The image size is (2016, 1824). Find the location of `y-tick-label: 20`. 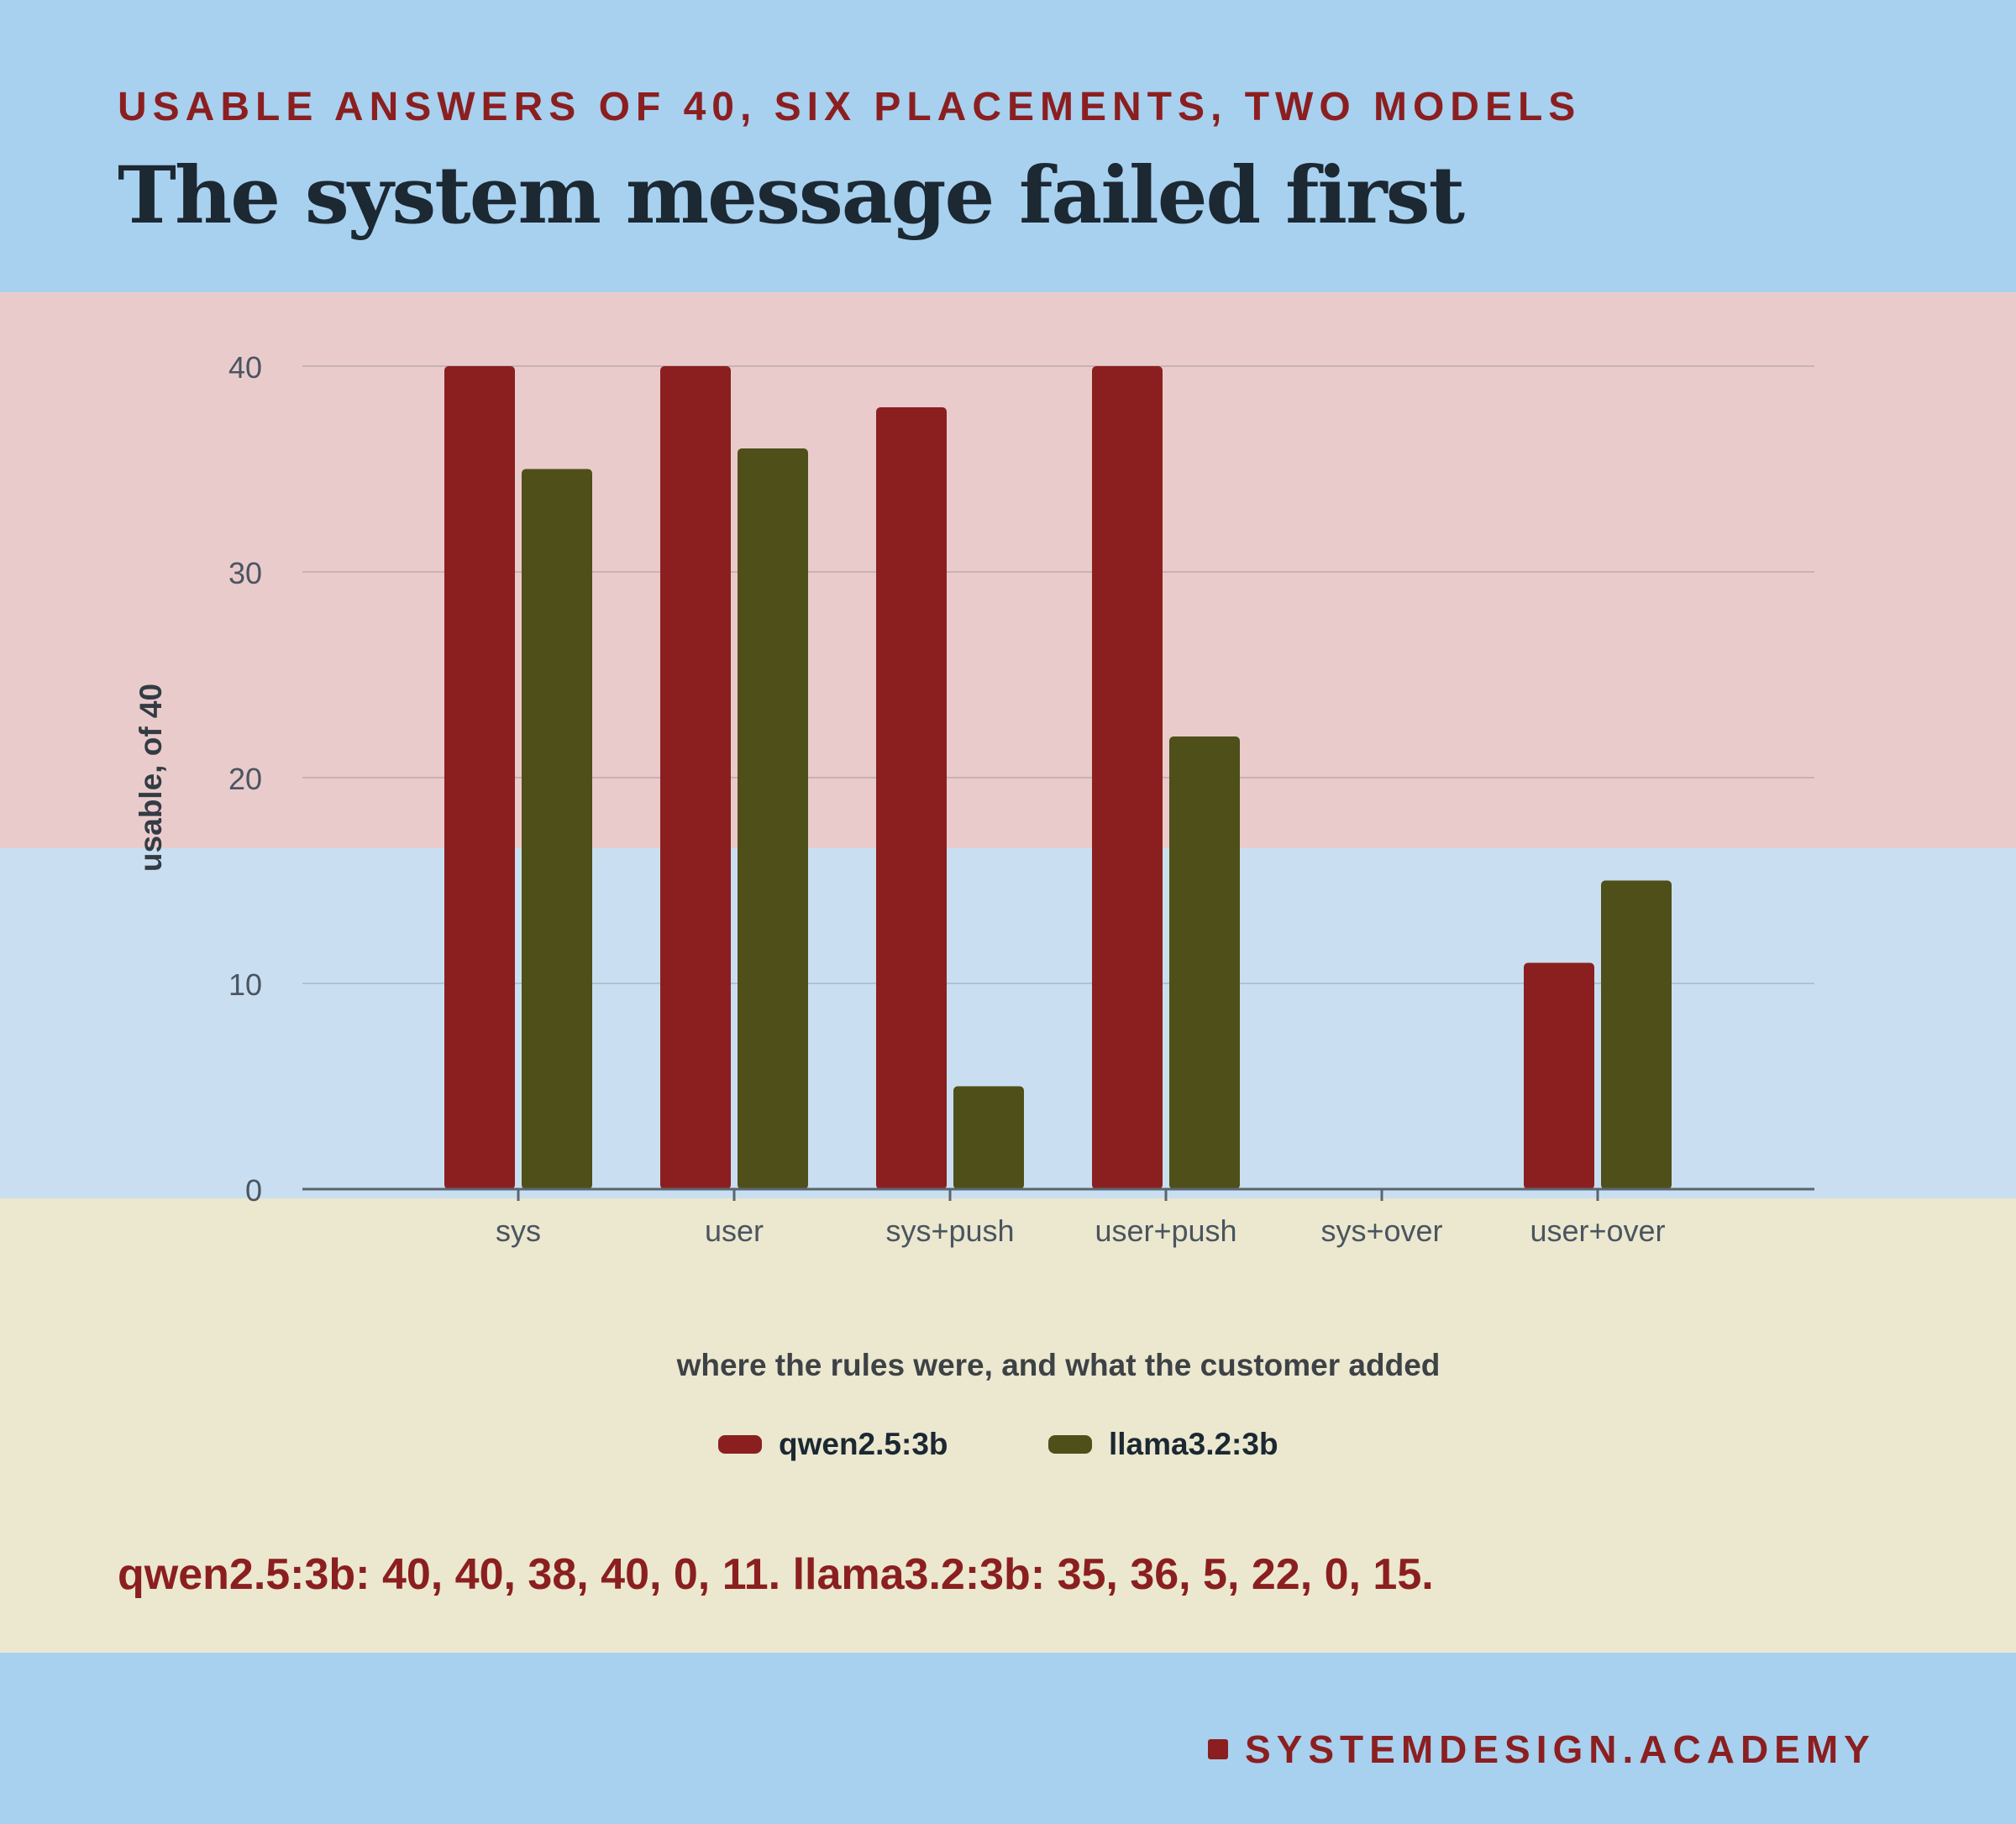

y-tick-label: 20 is located at coordinates (245, 779).